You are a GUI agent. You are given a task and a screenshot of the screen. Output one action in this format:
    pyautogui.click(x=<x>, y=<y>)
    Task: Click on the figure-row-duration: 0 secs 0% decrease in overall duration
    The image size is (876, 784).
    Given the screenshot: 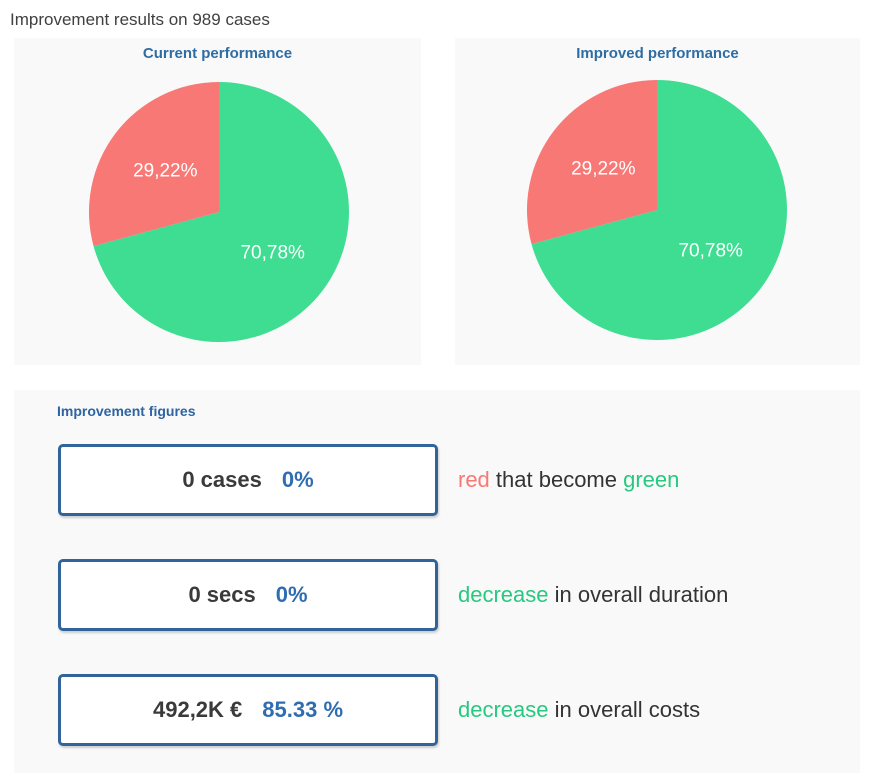 What is the action you would take?
    pyautogui.click(x=437, y=595)
    